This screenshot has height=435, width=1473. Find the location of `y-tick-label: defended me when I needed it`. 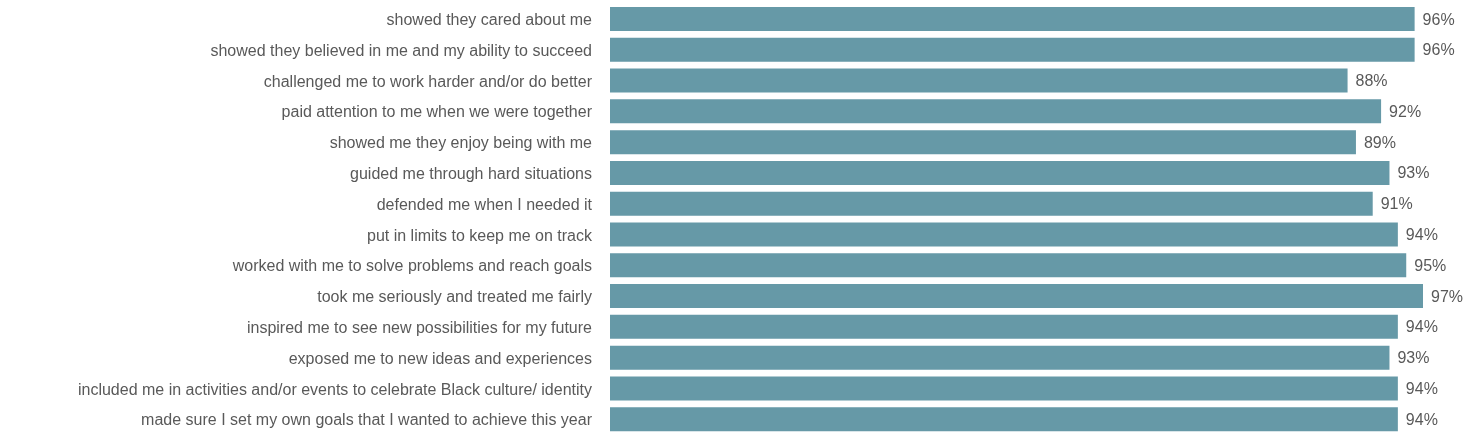

y-tick-label: defended me when I needed it is located at coordinates (484, 204).